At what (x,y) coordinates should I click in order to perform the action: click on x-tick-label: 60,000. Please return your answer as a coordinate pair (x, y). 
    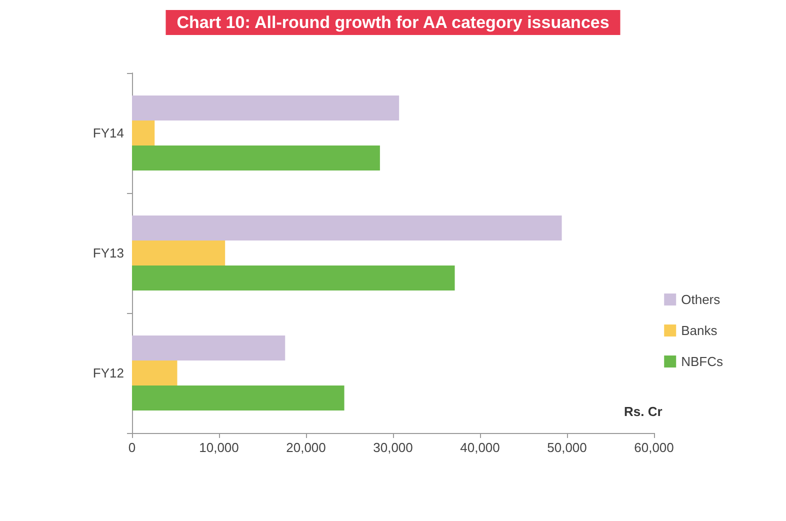
    Looking at the image, I should click on (654, 447).